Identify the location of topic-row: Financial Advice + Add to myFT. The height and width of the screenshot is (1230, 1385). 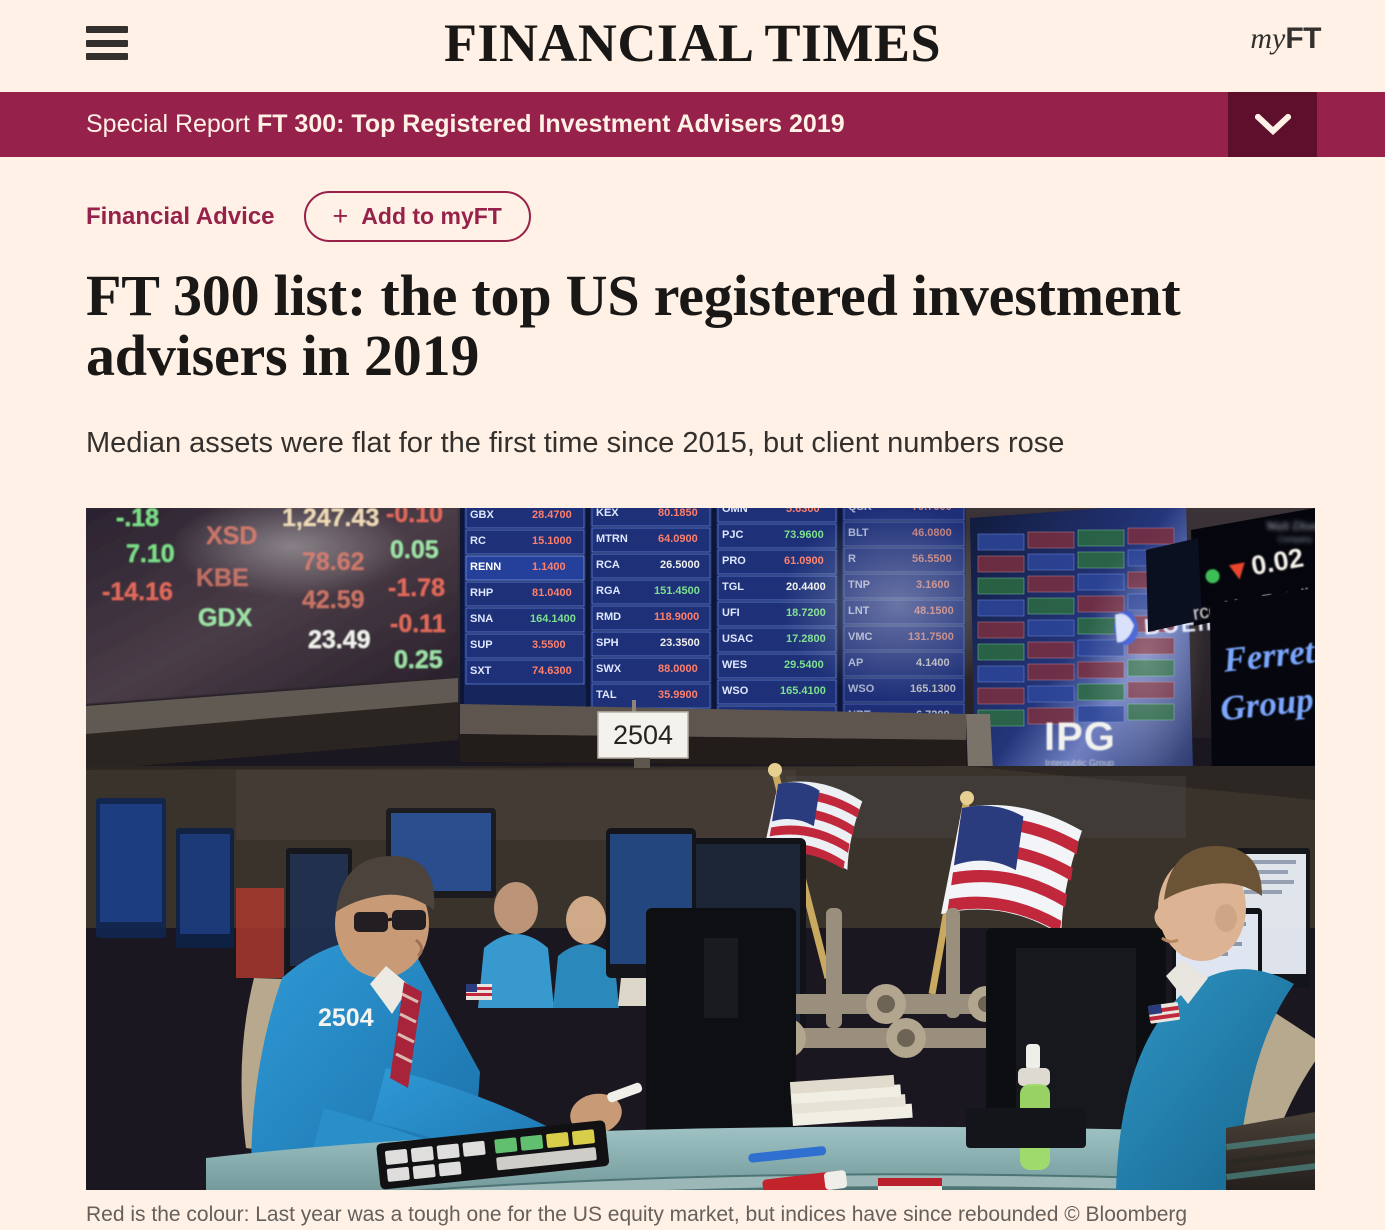
(692, 216).